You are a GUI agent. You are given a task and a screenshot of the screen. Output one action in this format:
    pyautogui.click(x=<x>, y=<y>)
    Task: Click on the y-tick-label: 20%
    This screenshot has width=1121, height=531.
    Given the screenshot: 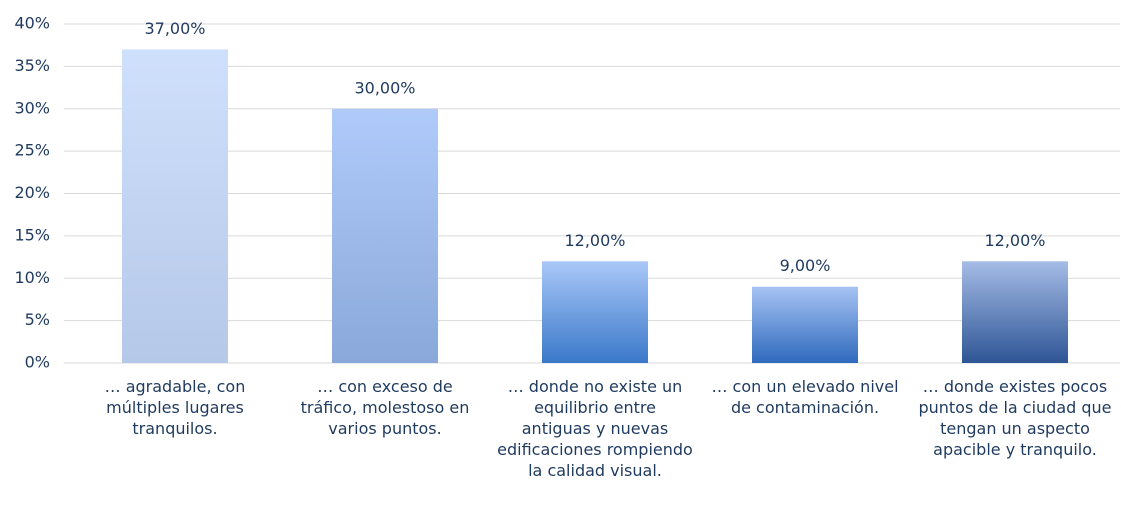 What is the action you would take?
    pyautogui.click(x=32, y=192)
    